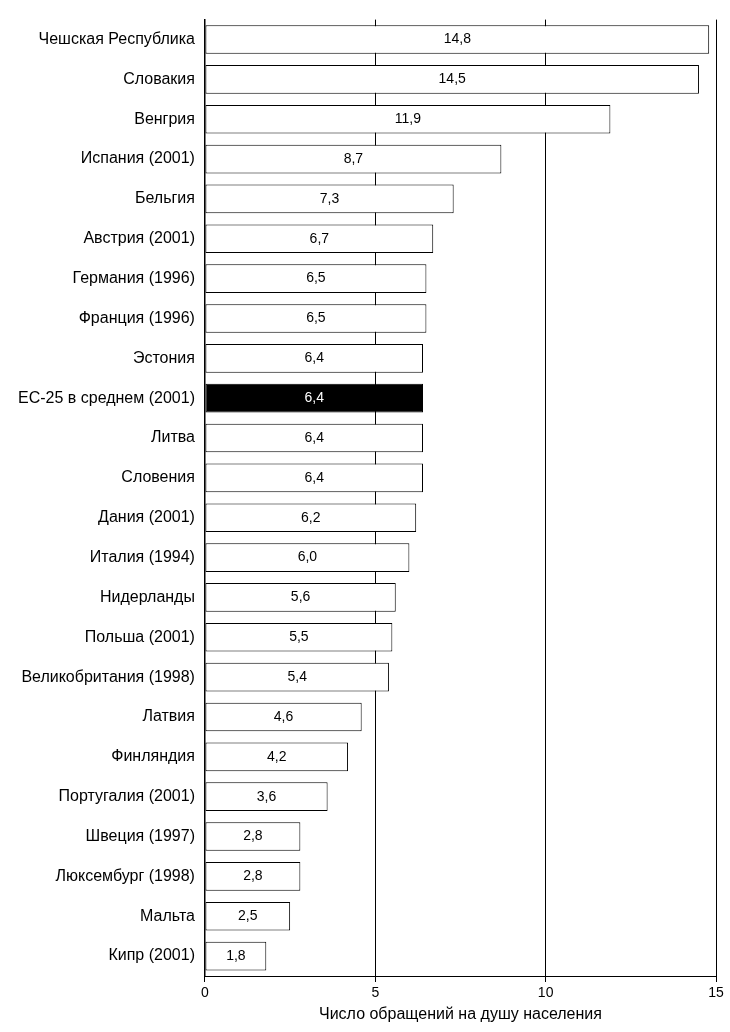 The height and width of the screenshot is (1032, 730). I want to click on x-tick-label: 0, so click(205, 992).